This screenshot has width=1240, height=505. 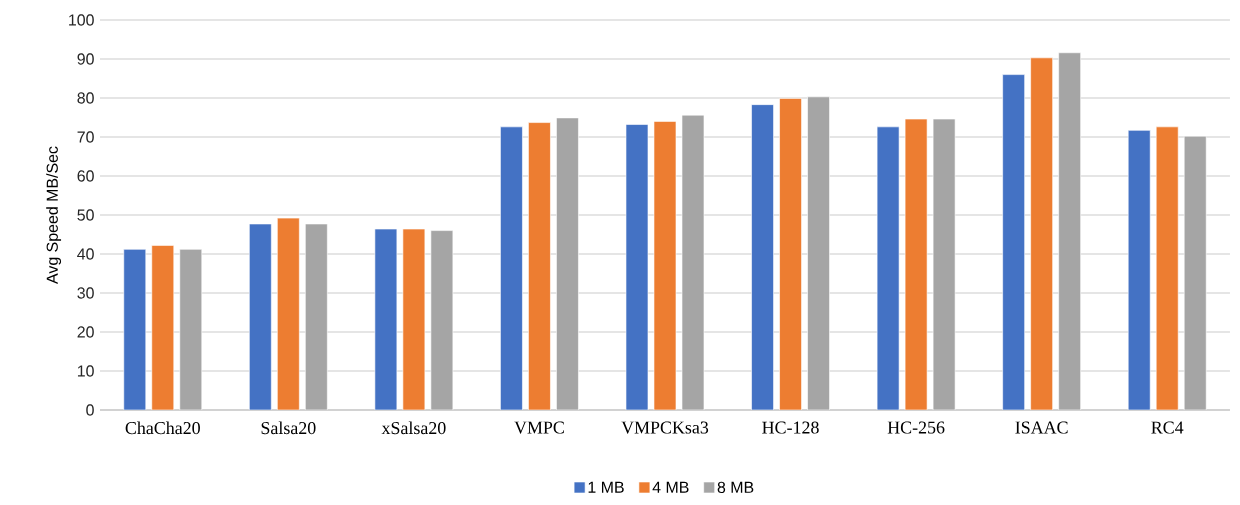 What do you see at coordinates (790, 427) in the screenshot?
I see `x-tick-label: HC-128` at bounding box center [790, 427].